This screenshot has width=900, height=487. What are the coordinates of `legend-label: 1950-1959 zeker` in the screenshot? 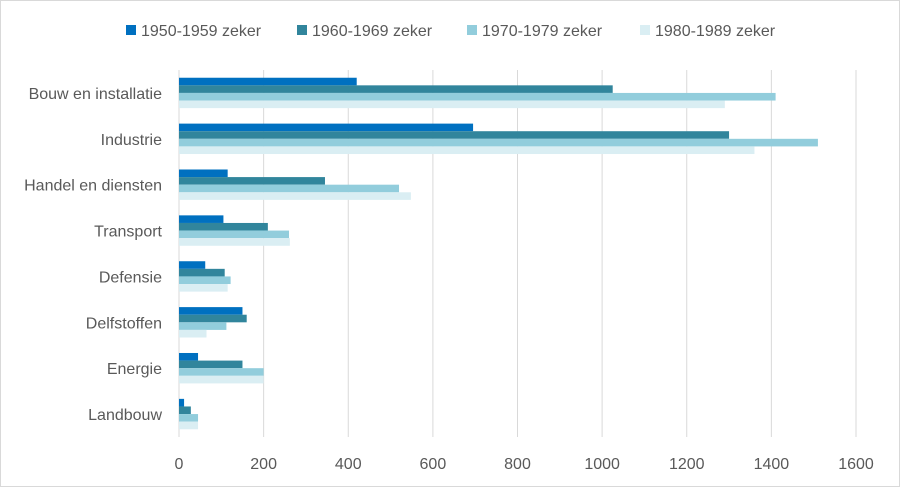 It's located at (201, 31).